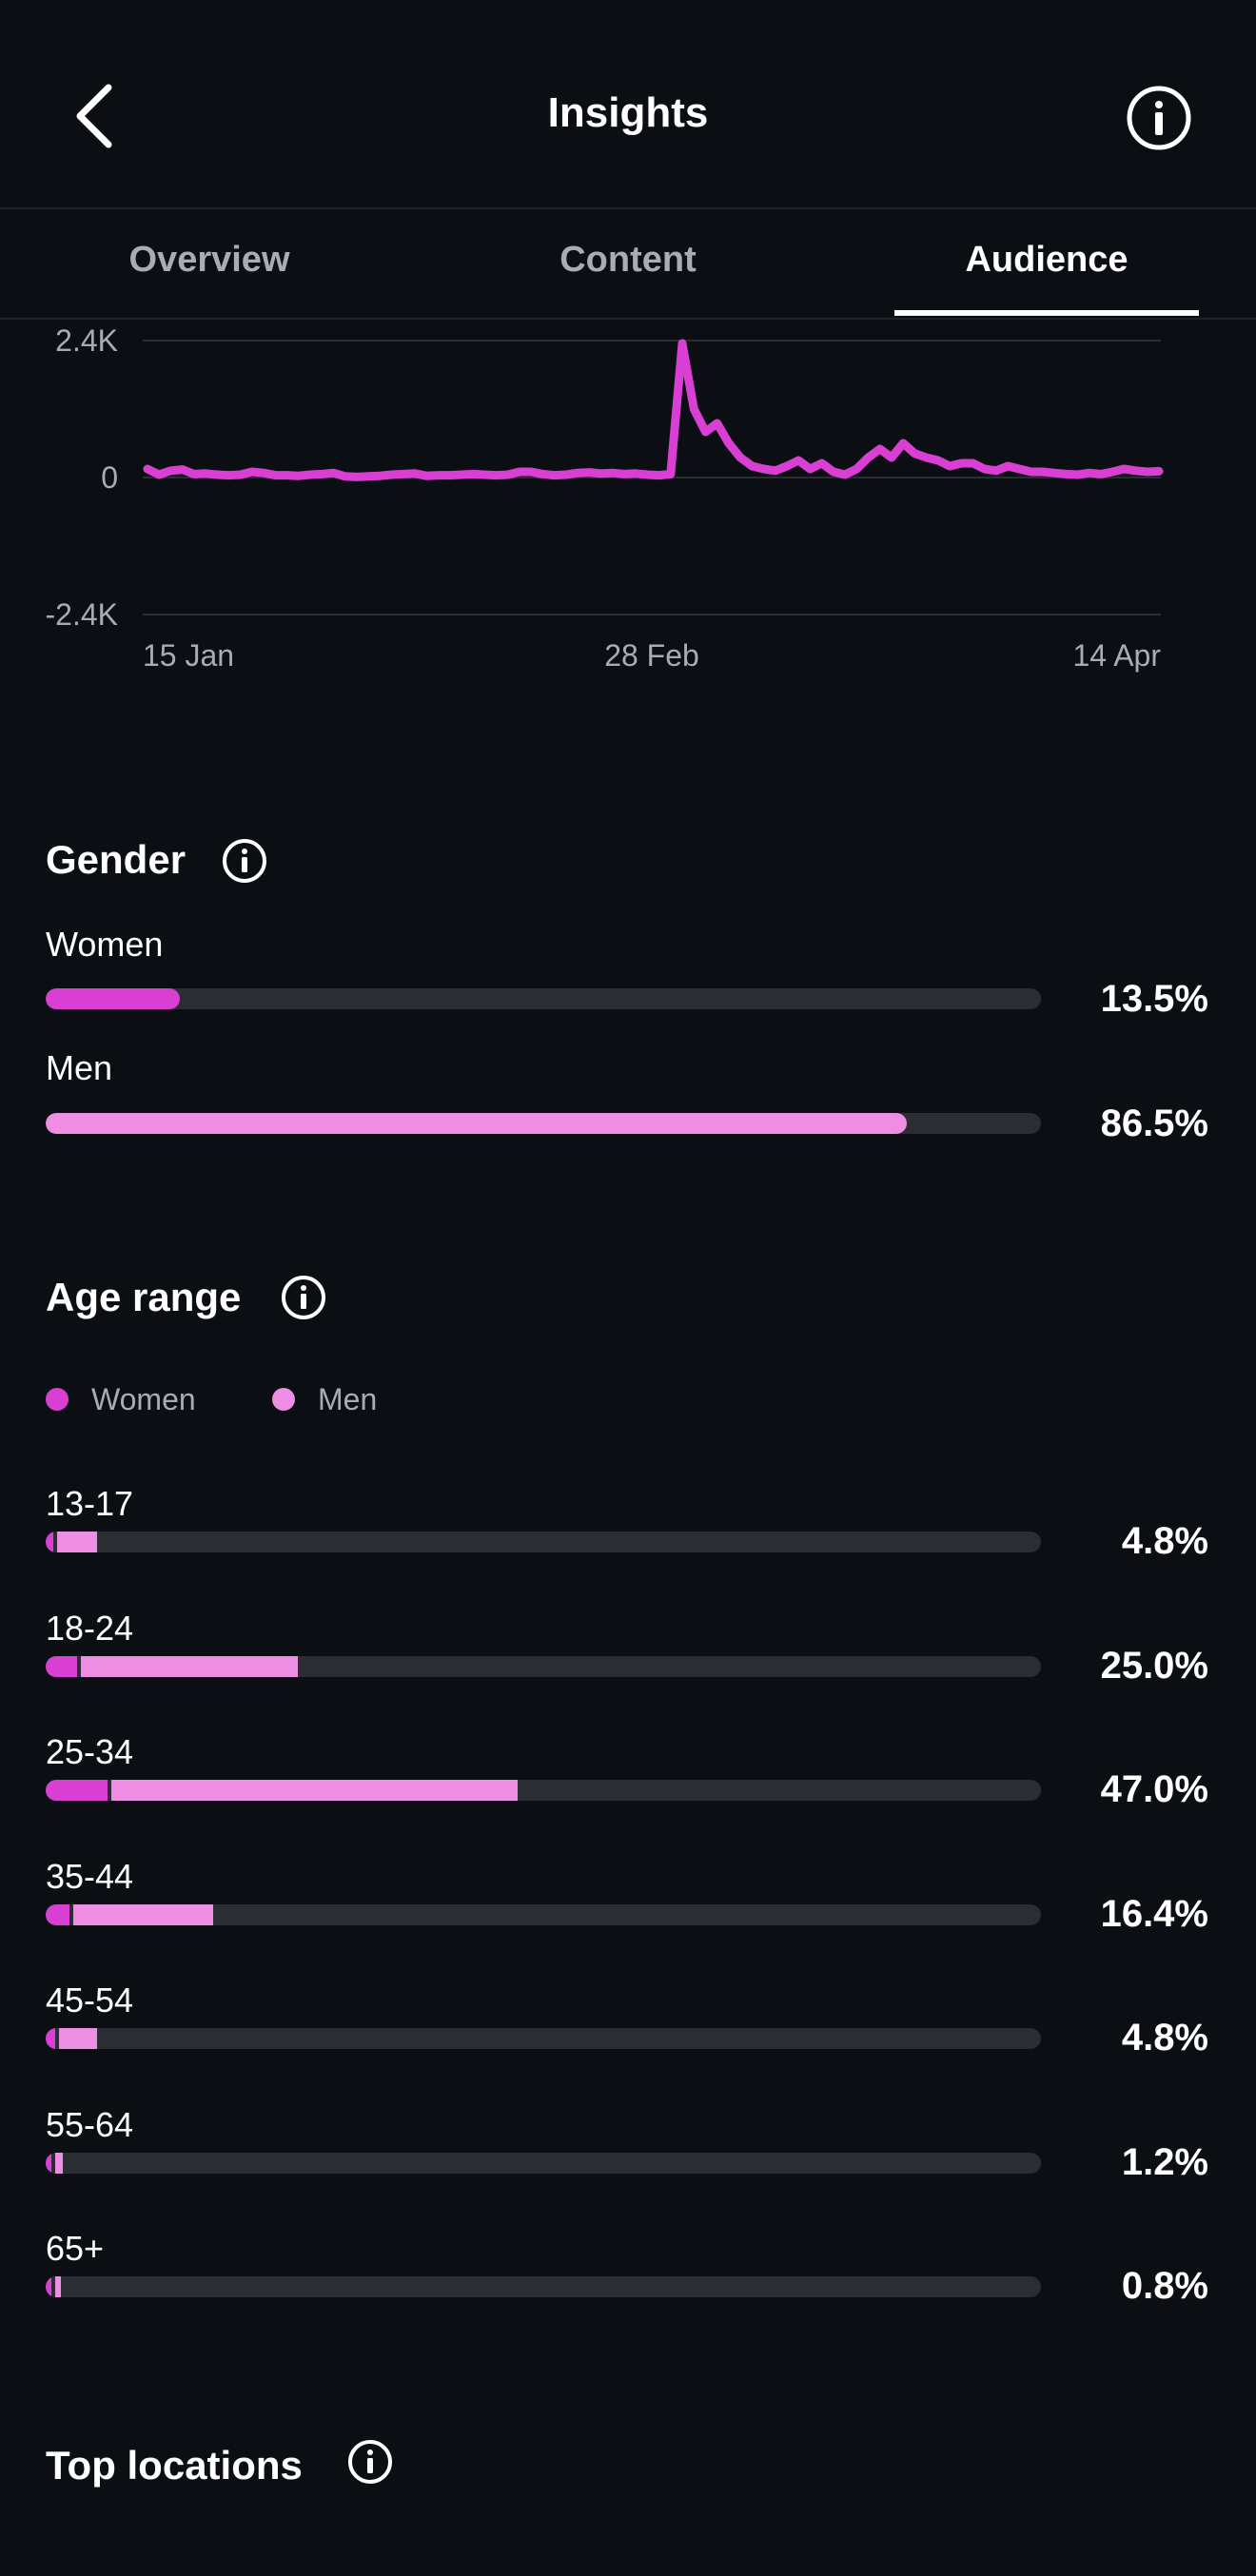 The image size is (1256, 2576). I want to click on age-pct: 25.0%, so click(1154, 1666).